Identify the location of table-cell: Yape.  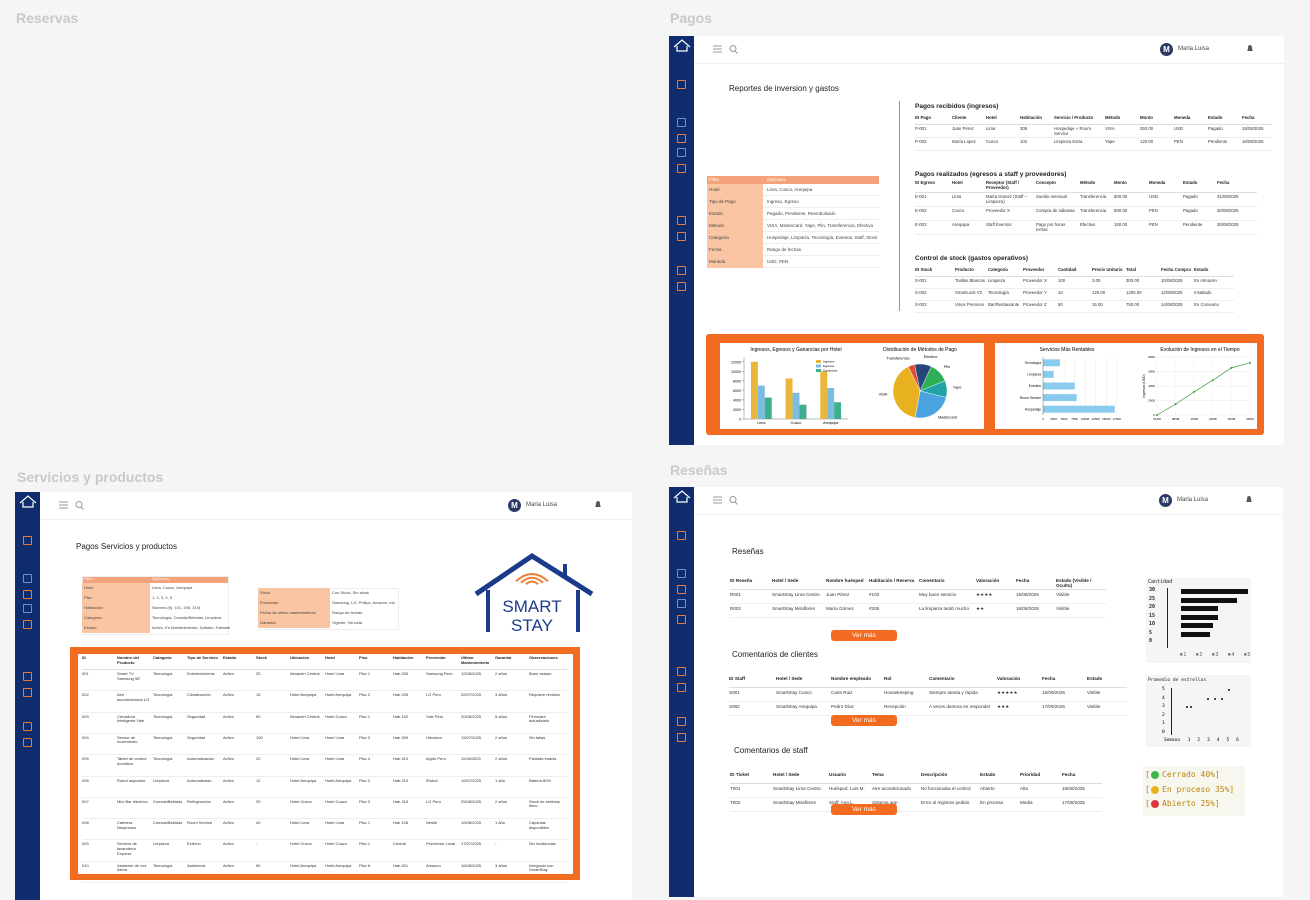
(1110, 141).